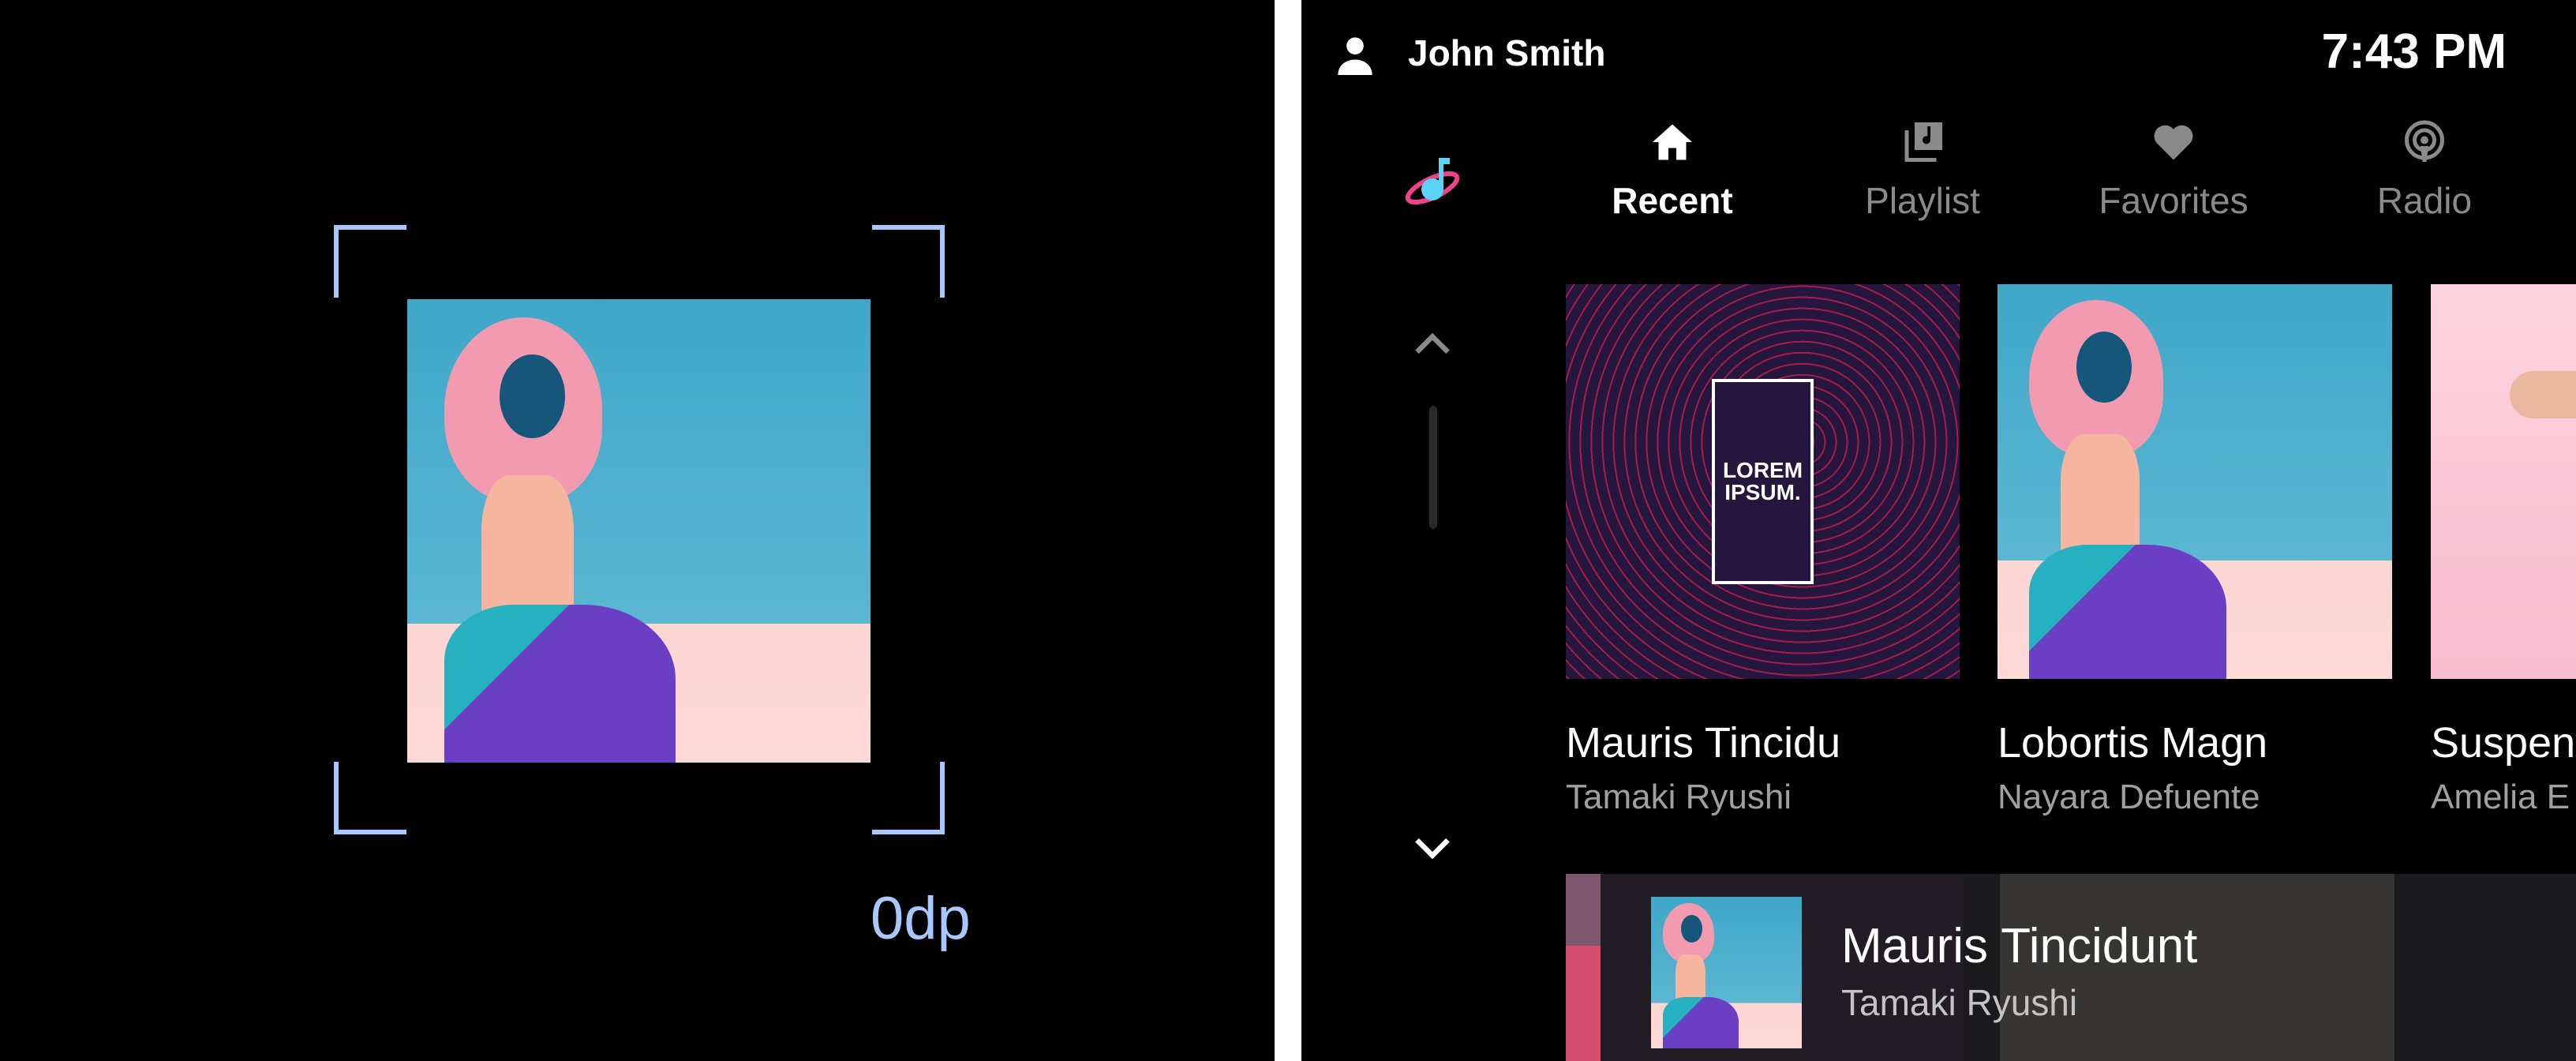 This screenshot has width=2576, height=1061. I want to click on bracket-top-left, so click(370, 261).